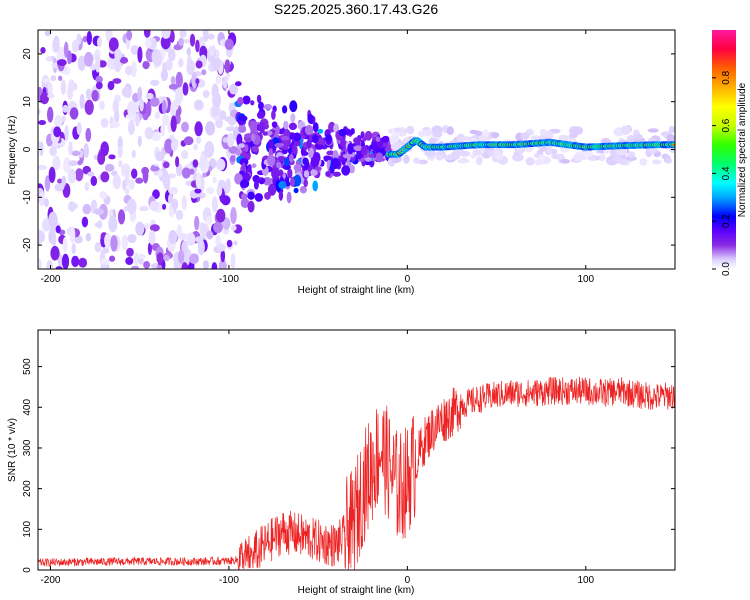  I want to click on spectrogram-y-tick-label: 20, so click(27, 54).